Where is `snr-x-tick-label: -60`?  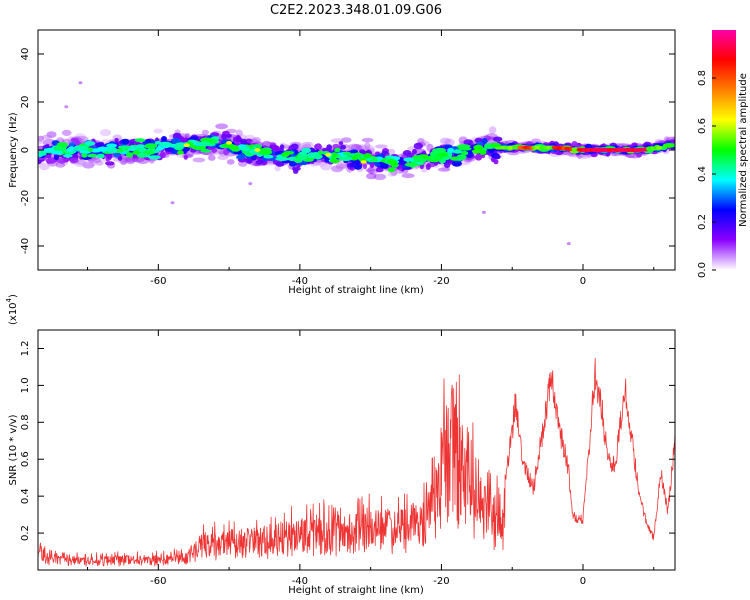 snr-x-tick-label: -60 is located at coordinates (158, 581).